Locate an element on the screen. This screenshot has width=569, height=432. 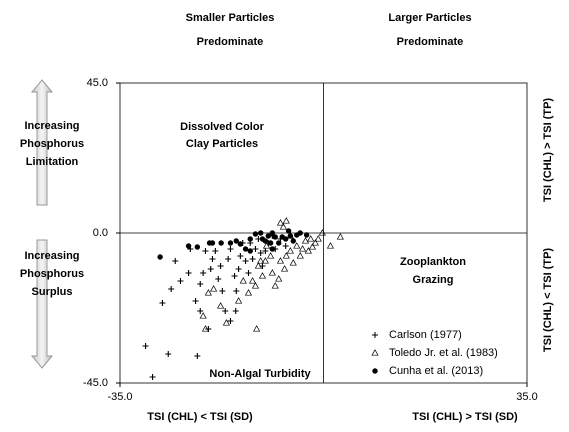
y-tick-label: 0.0 is located at coordinates (100, 233).